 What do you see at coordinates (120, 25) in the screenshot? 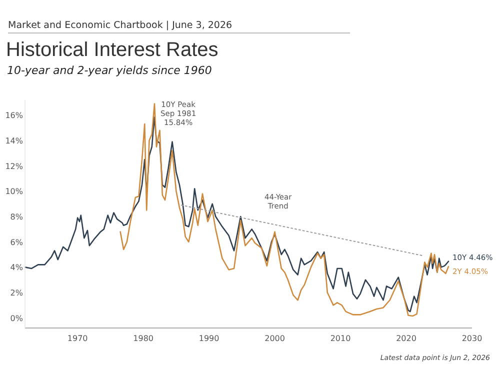
I see `text: Market and Economic Chartbook | June 3, 2026` at bounding box center [120, 25].